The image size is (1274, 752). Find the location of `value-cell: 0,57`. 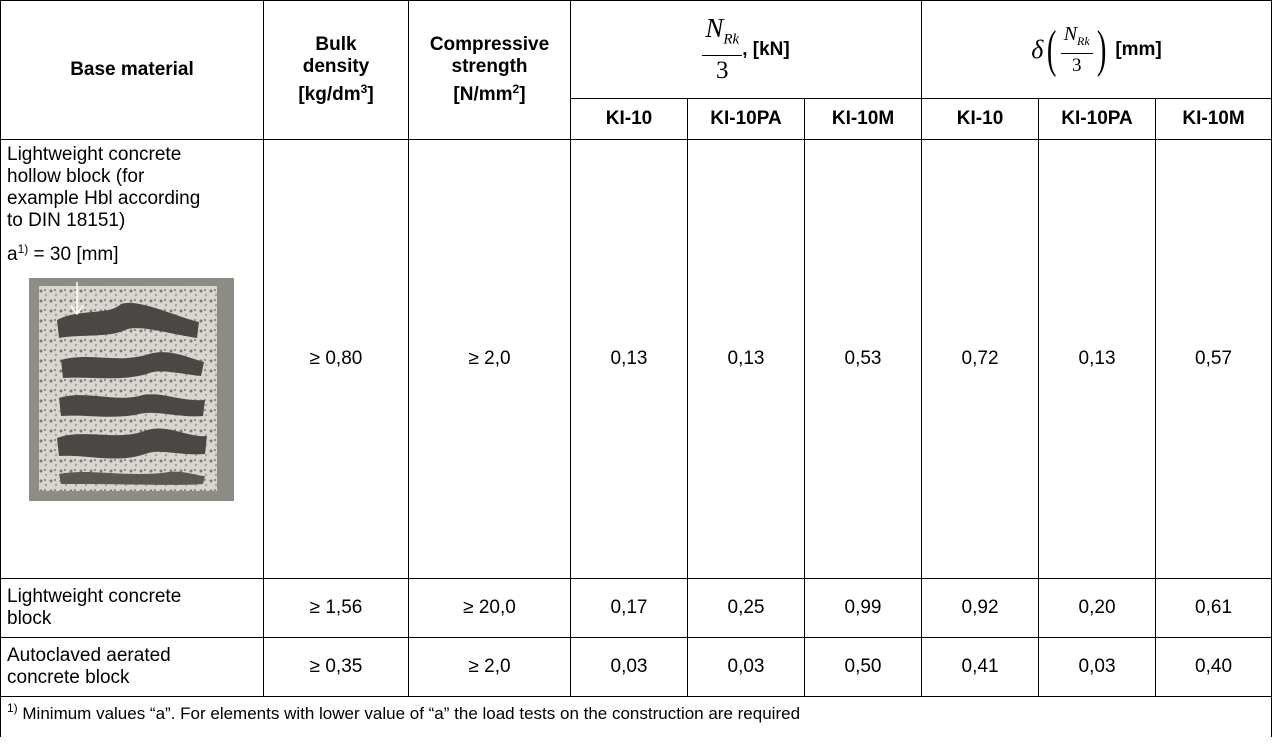

value-cell: 0,57 is located at coordinates (1214, 359).